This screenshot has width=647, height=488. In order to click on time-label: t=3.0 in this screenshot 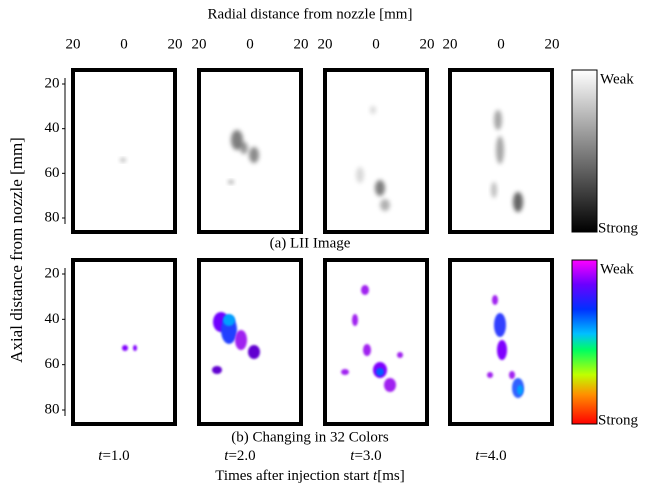, I will do `click(365, 456)`.